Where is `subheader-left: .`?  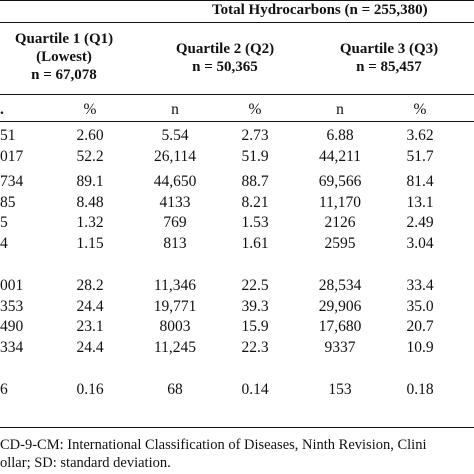
subheader-left: . is located at coordinates (2, 109).